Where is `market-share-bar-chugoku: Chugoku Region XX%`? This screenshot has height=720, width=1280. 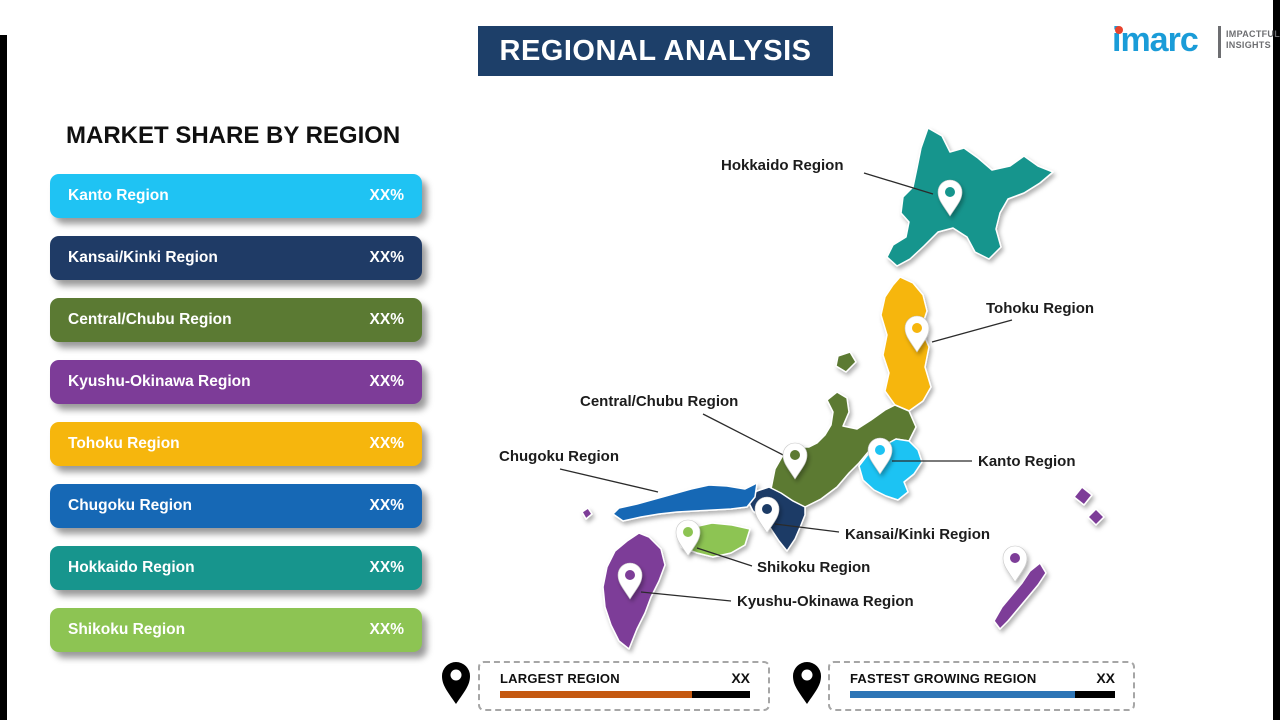 market-share-bar-chugoku: Chugoku Region XX% is located at coordinates (236, 506).